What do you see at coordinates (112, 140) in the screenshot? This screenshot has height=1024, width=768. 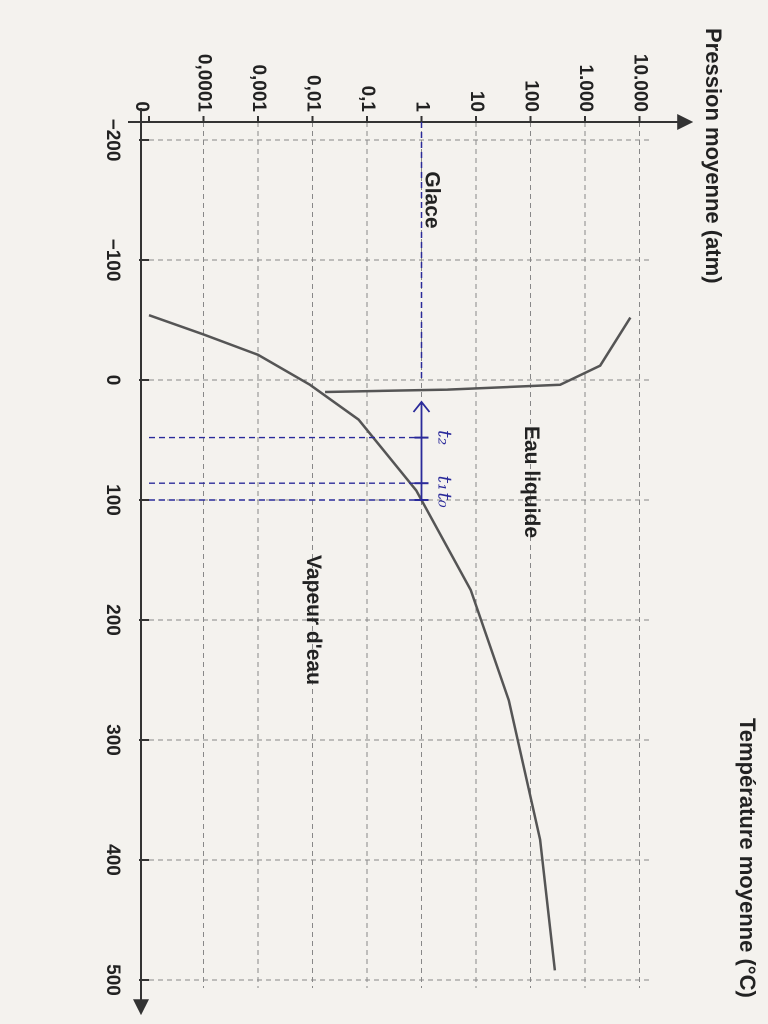 I see `x-tick-label: −200` at bounding box center [112, 140].